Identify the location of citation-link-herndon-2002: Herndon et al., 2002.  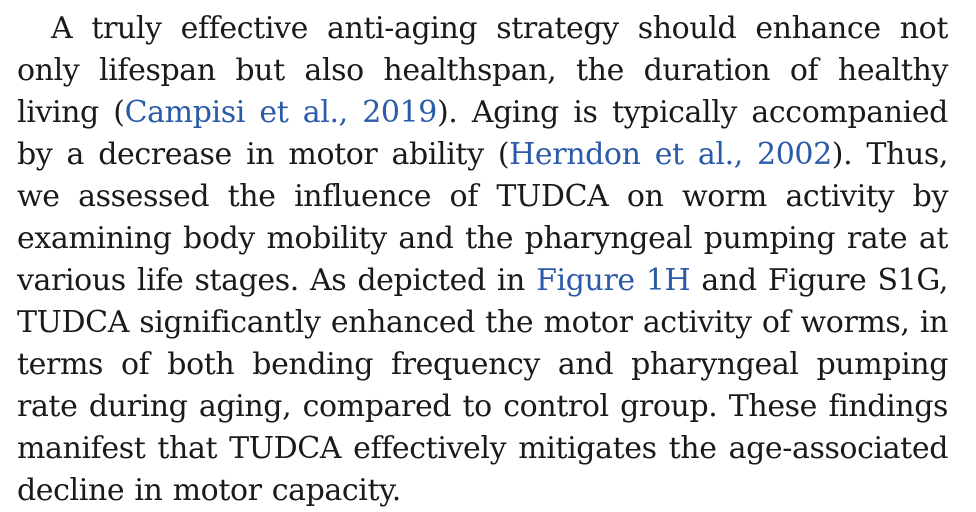
(670, 154).